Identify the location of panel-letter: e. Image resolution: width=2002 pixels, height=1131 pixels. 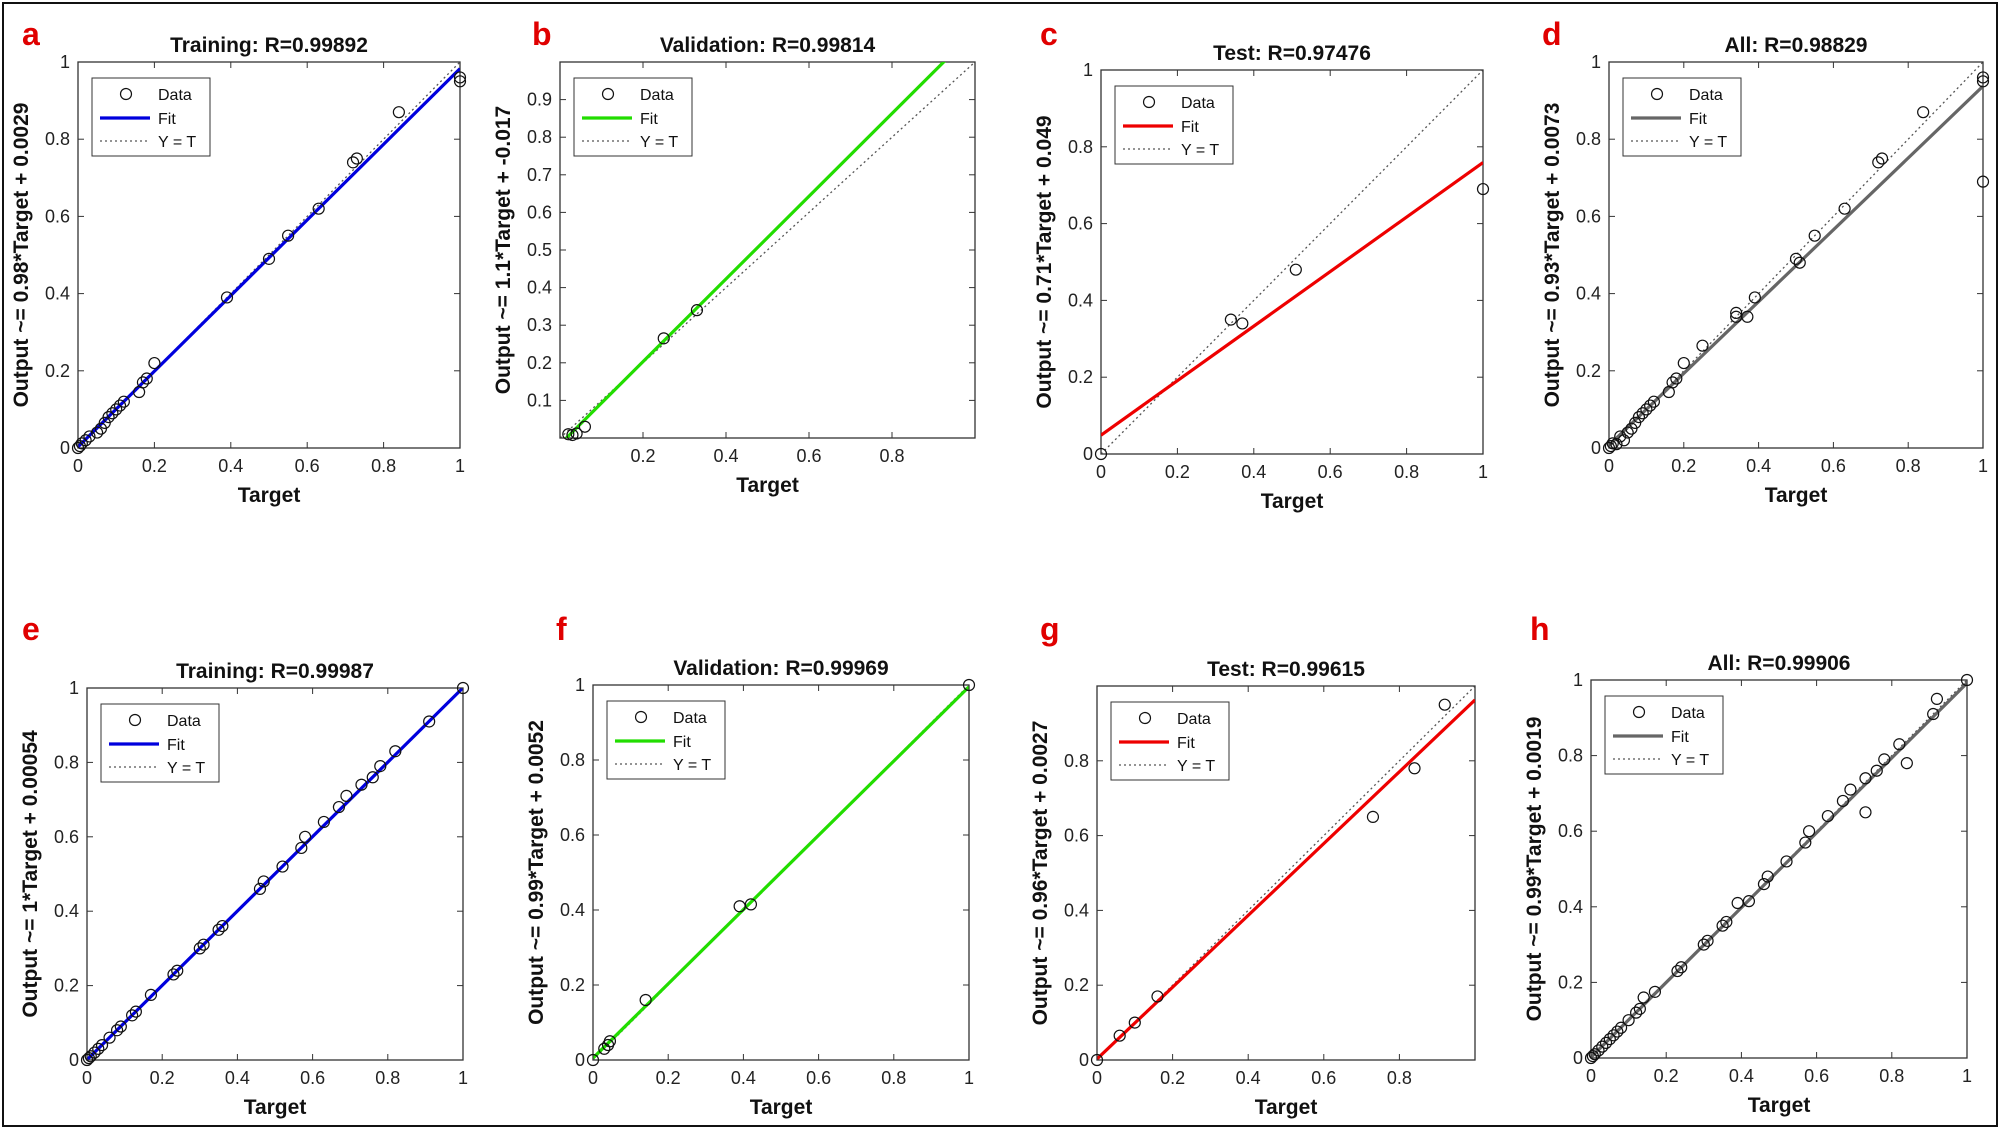
(31, 629).